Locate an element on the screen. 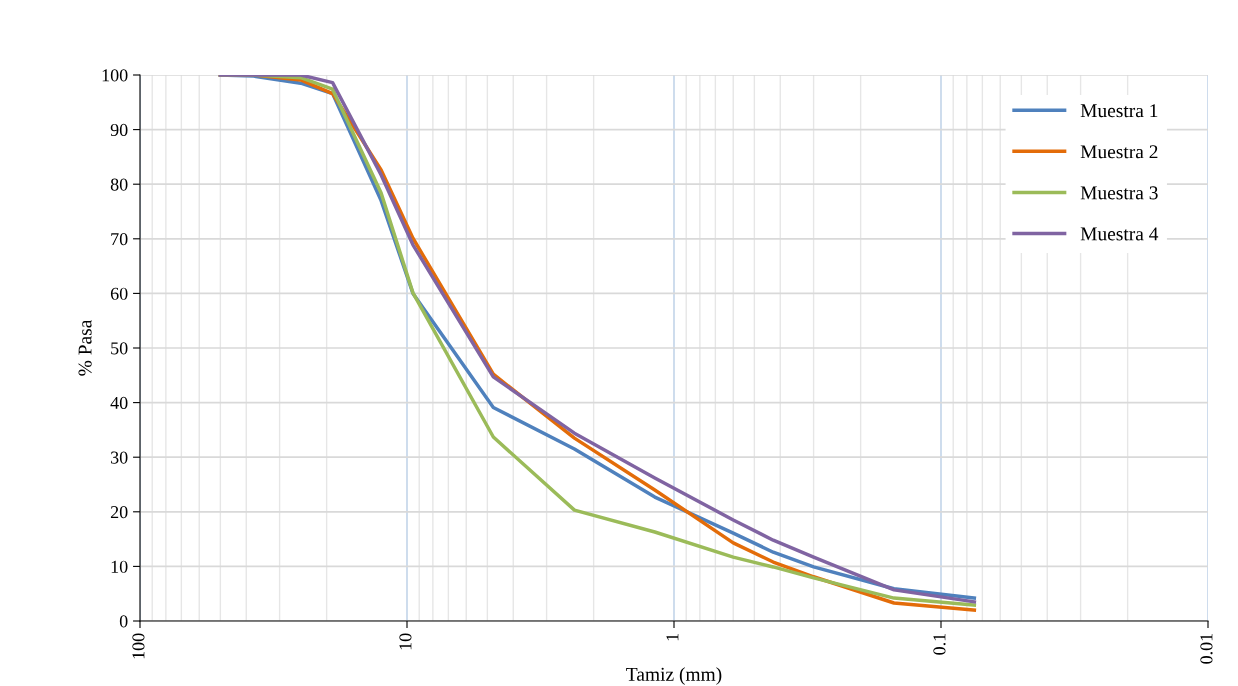 This screenshot has width=1238, height=686. y-tick-label: 30 is located at coordinates (119, 457).